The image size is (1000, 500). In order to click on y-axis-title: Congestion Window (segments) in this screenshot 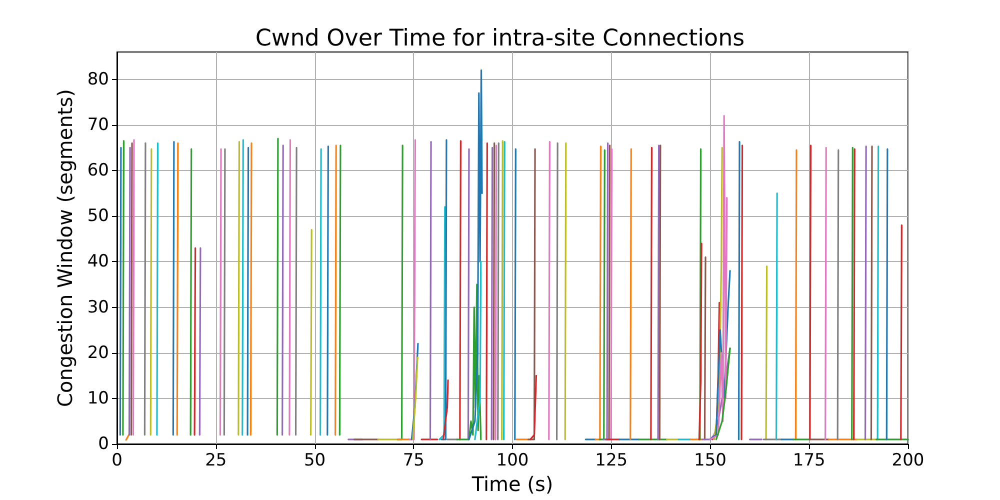, I will do `click(65, 248)`.